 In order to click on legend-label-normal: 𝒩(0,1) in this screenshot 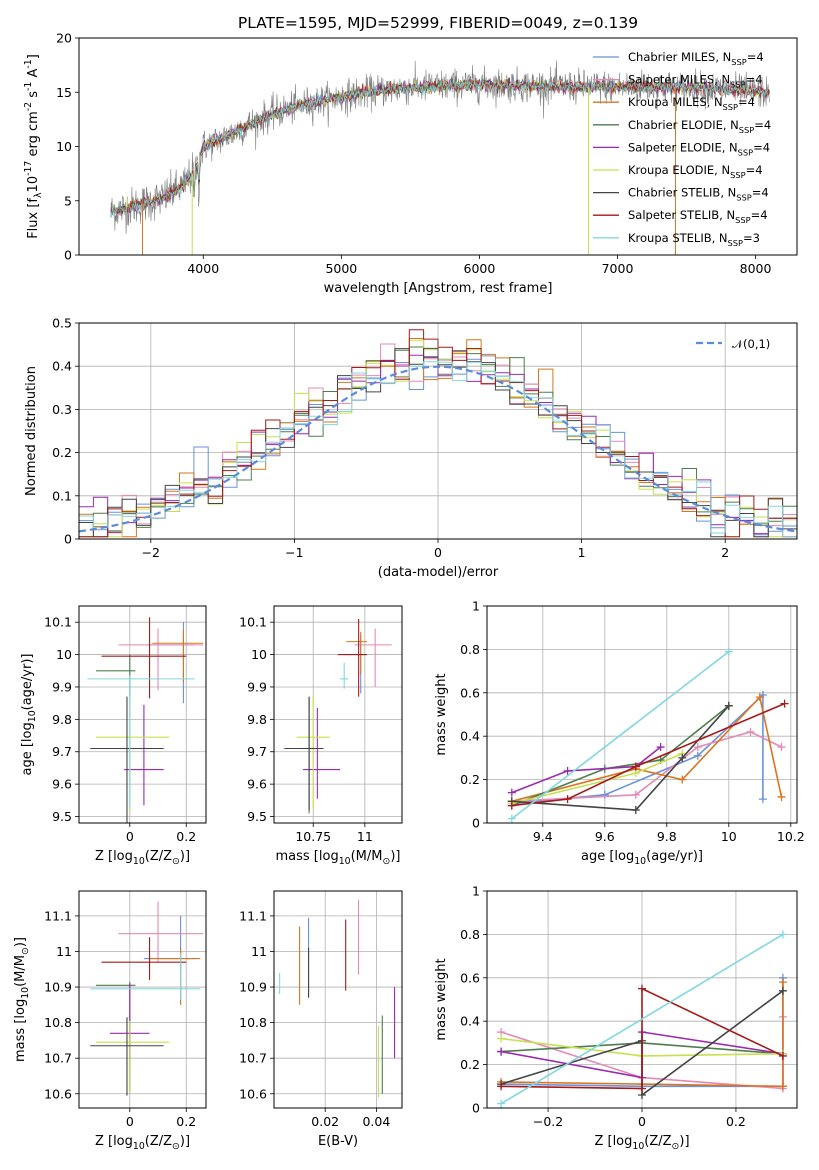, I will do `click(751, 344)`.